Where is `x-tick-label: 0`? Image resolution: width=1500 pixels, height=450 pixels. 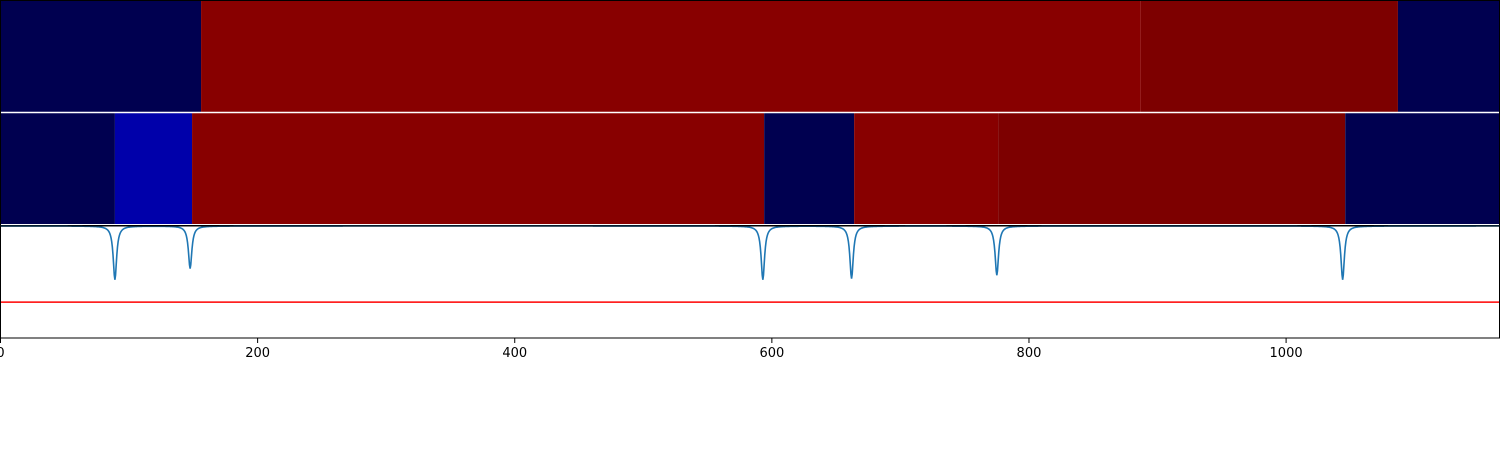
x-tick-label: 0 is located at coordinates (2, 353).